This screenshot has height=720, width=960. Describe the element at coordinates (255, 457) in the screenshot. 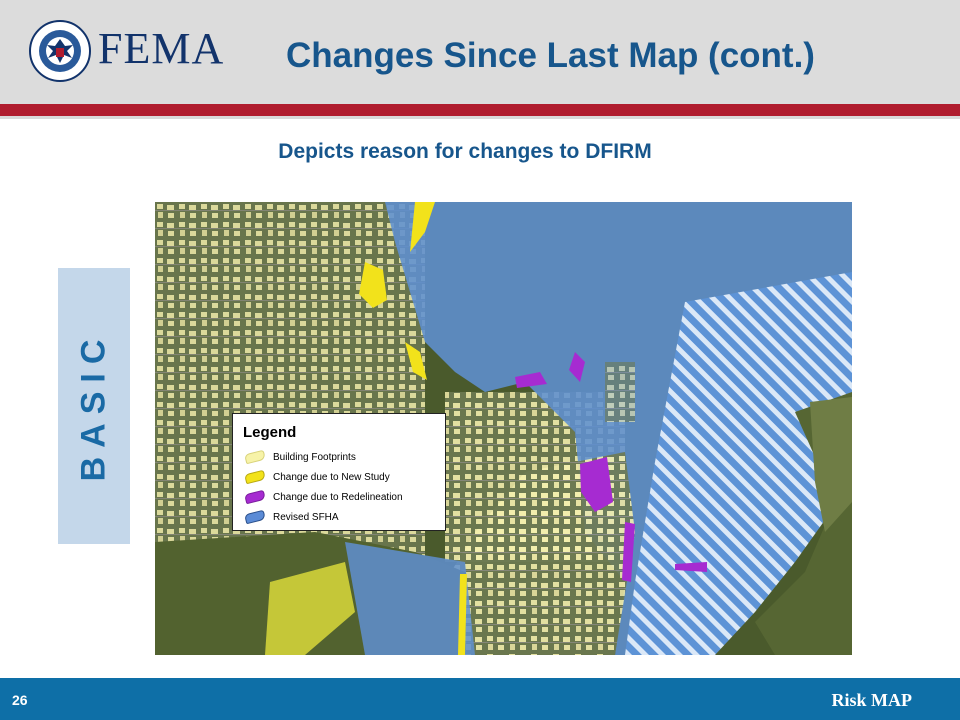

I see `building-footprint-swatch-icon` at that location.